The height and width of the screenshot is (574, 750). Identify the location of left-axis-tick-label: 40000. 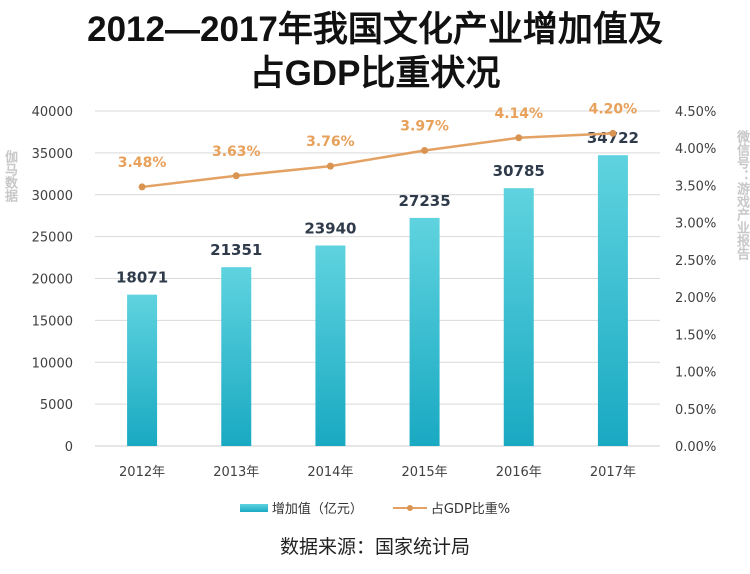
(52, 112).